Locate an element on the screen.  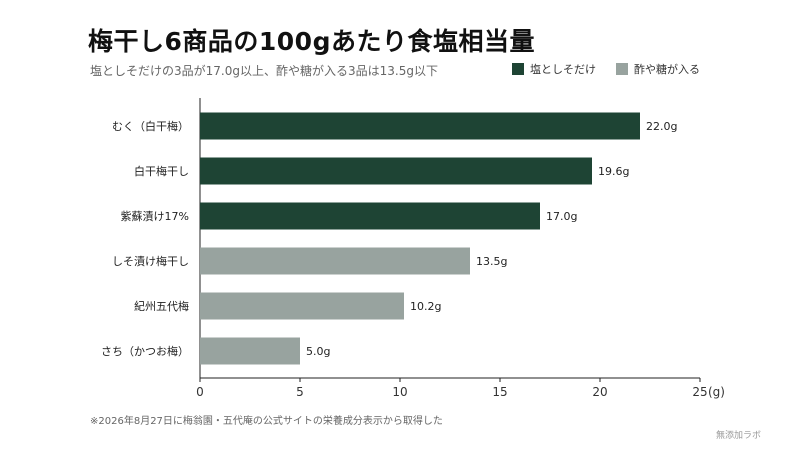
category-label-5: 紀州五代梅 is located at coordinates (161, 306).